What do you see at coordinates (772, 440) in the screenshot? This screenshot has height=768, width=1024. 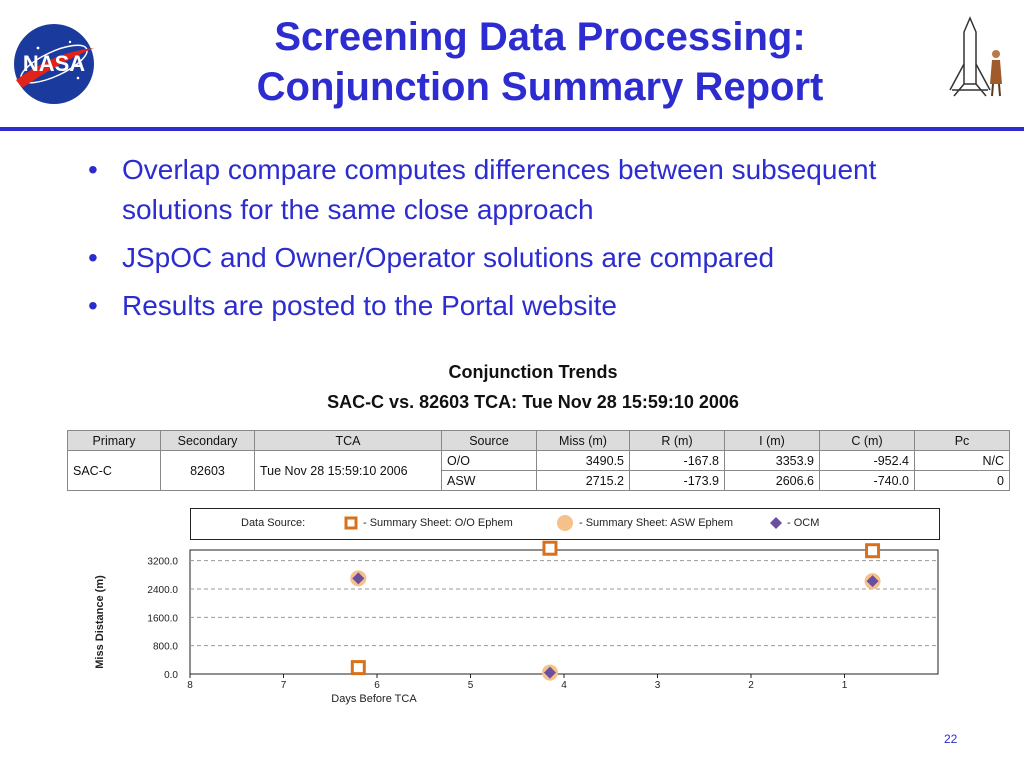 I see `col-header: I (m)` at bounding box center [772, 440].